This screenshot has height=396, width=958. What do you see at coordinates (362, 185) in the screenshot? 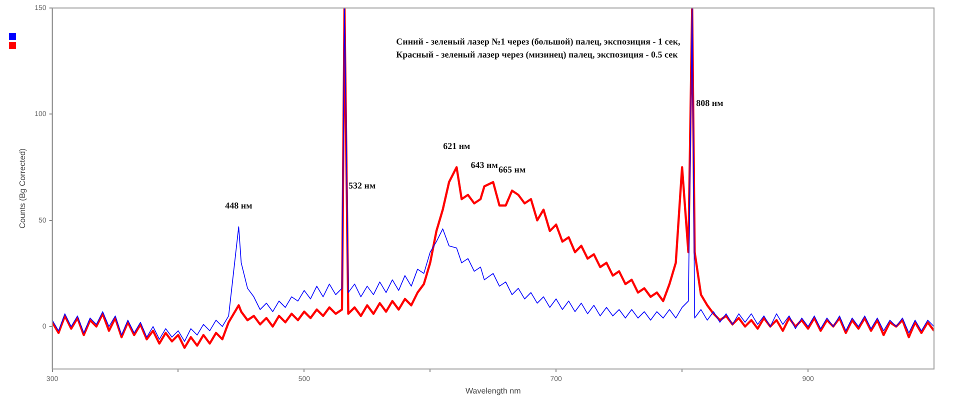
I see `annotation: 532 нм` at bounding box center [362, 185].